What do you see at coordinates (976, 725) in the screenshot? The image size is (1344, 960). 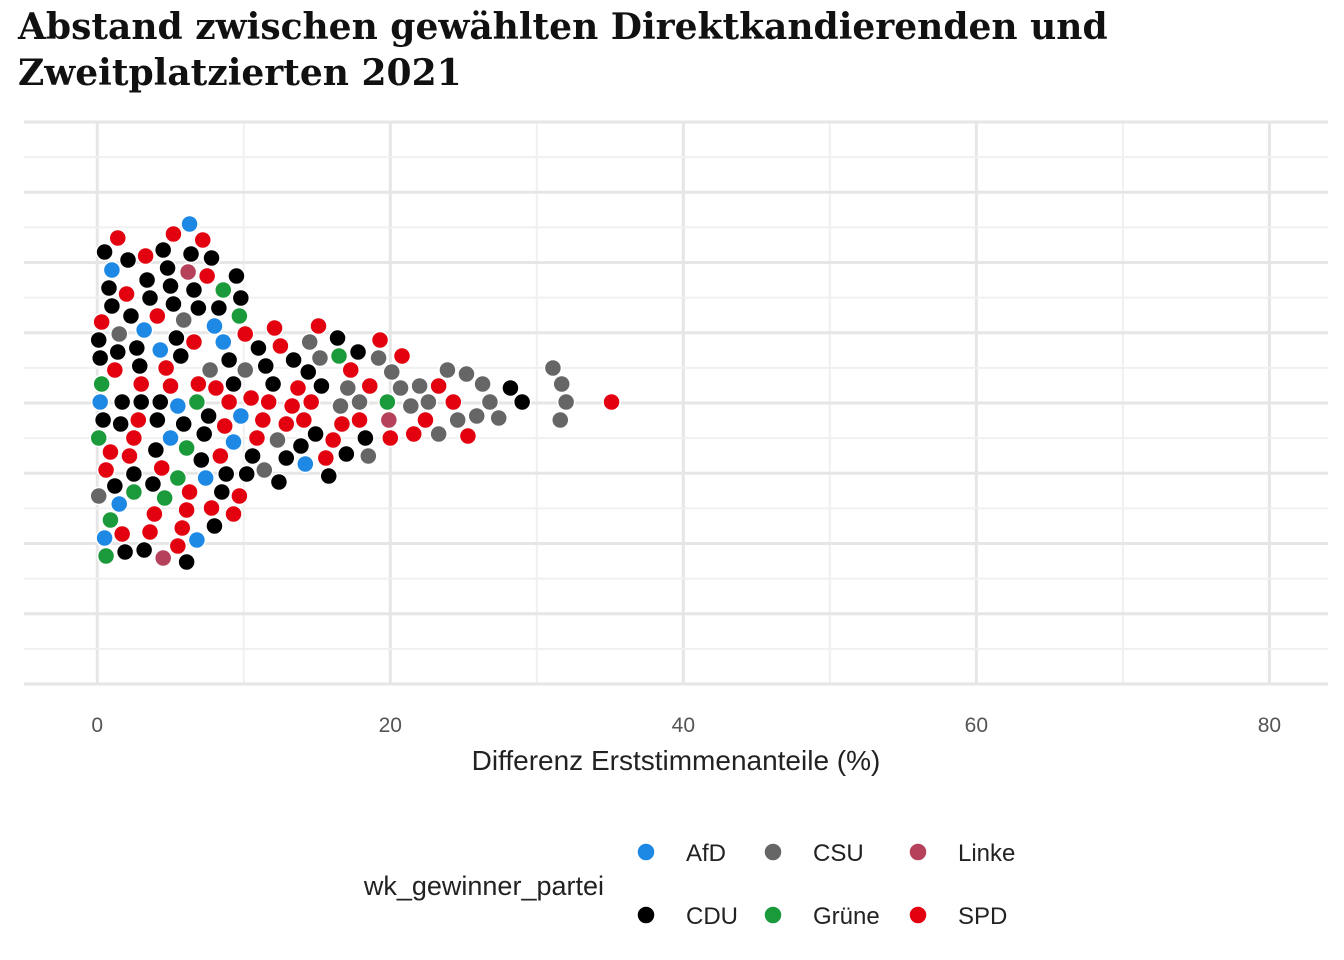 I see `x-tick-label: 60` at bounding box center [976, 725].